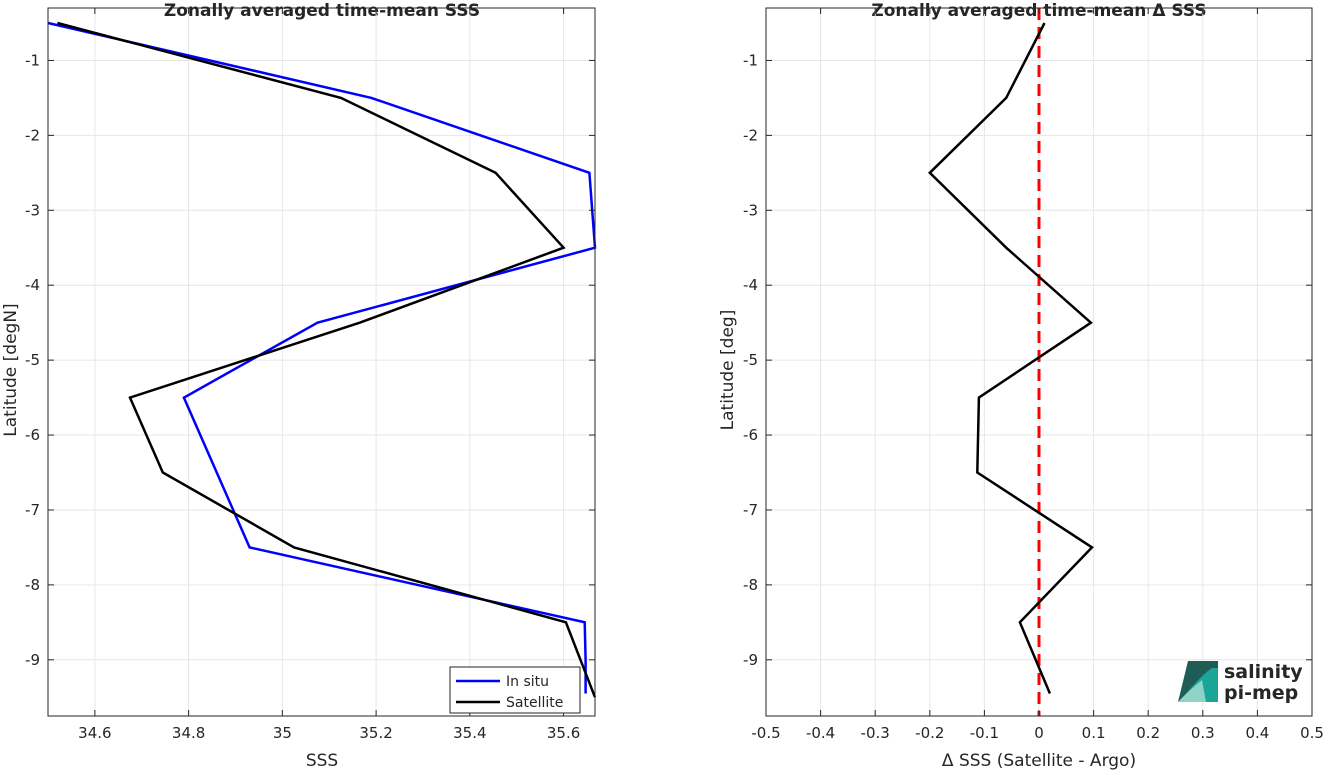  Describe the element at coordinates (728, 370) in the screenshot. I see `y-axis-label: Latitude [deg]` at that location.